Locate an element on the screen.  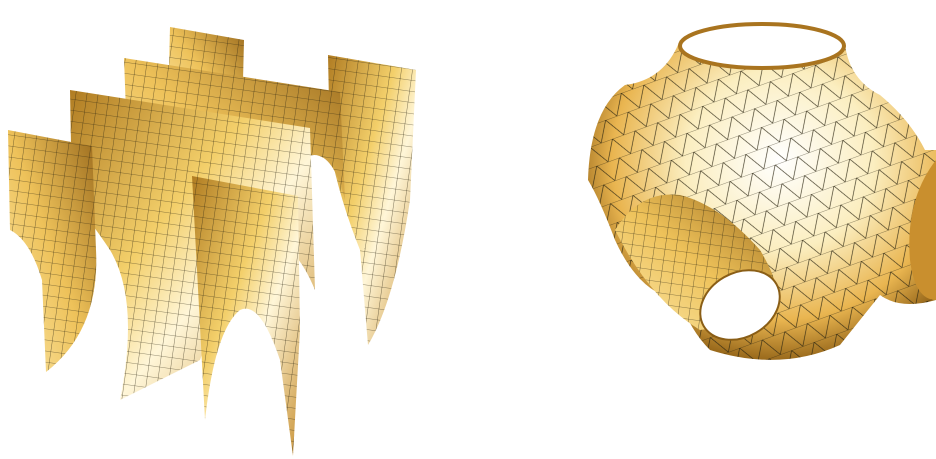
hole-top is located at coordinates (762, 46).